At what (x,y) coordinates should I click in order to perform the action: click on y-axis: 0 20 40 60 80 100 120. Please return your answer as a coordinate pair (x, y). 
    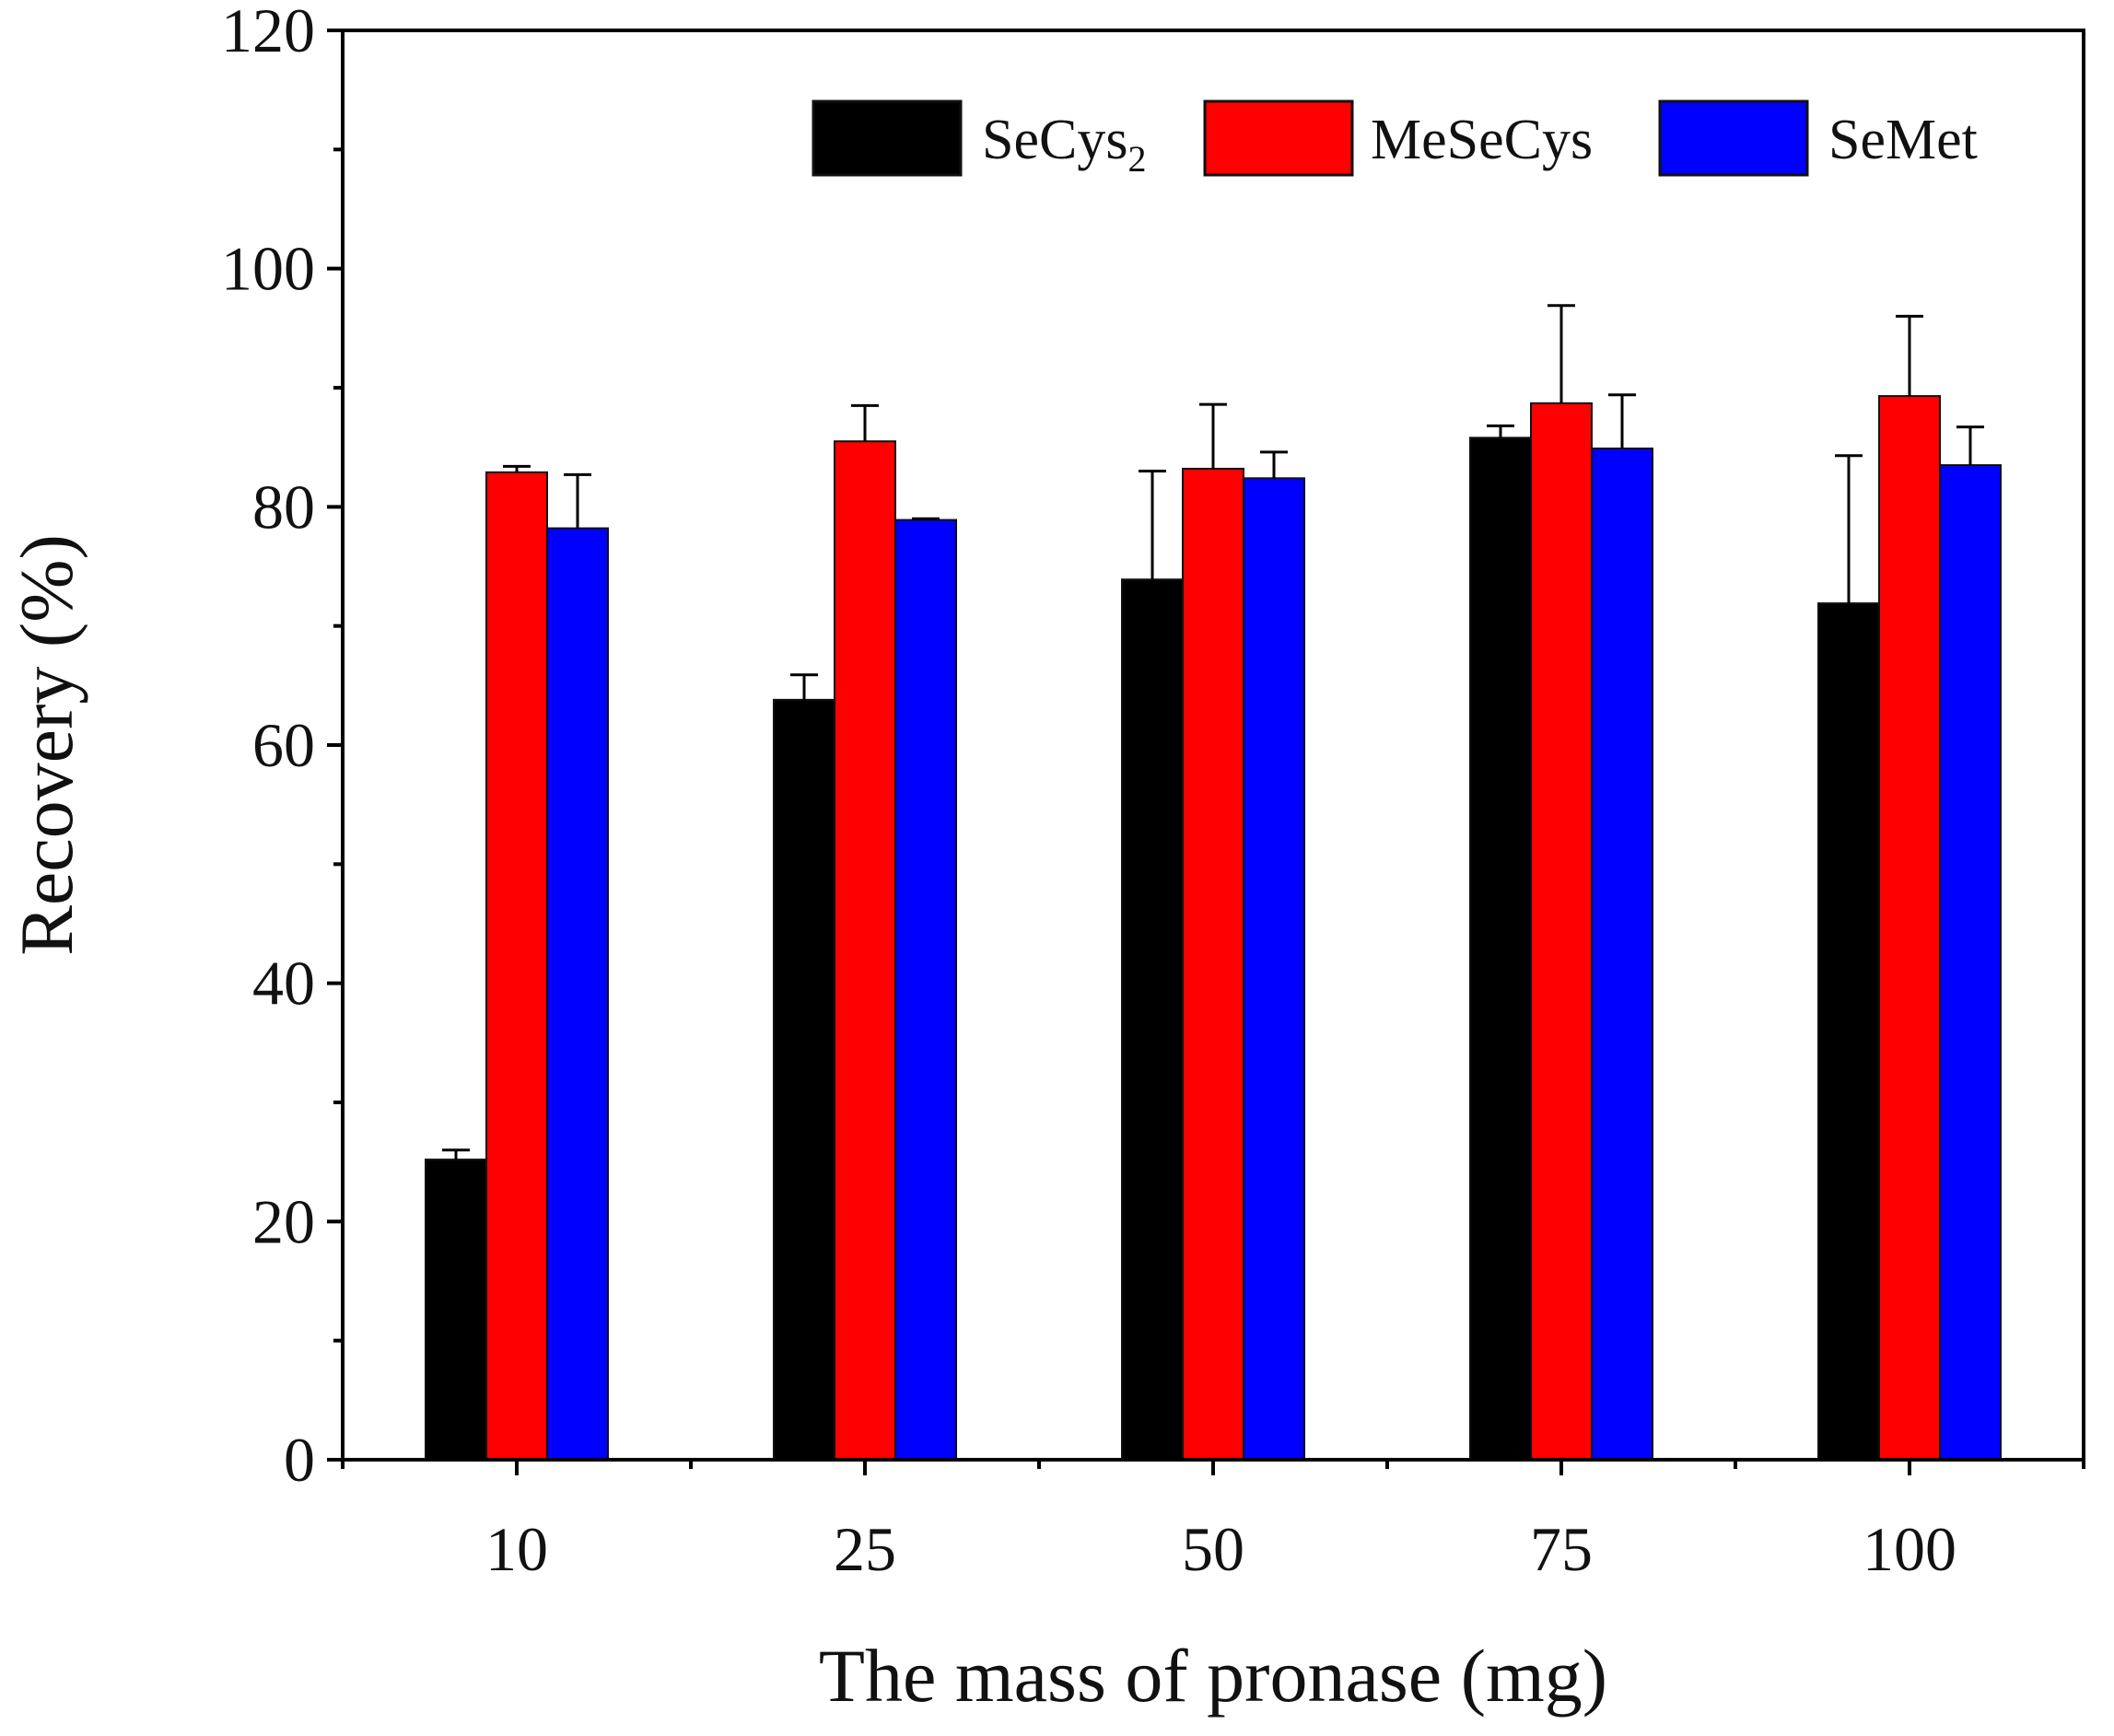
    Looking at the image, I should click on (282, 747).